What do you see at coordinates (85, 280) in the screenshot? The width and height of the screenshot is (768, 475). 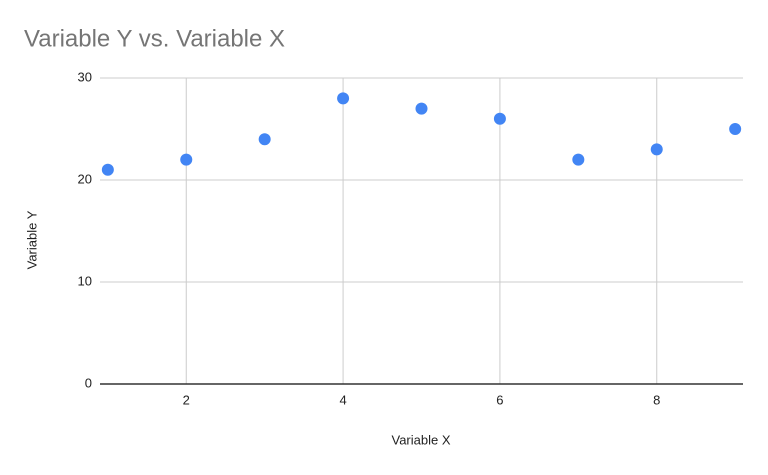 I see `y-tick-label: 10` at bounding box center [85, 280].